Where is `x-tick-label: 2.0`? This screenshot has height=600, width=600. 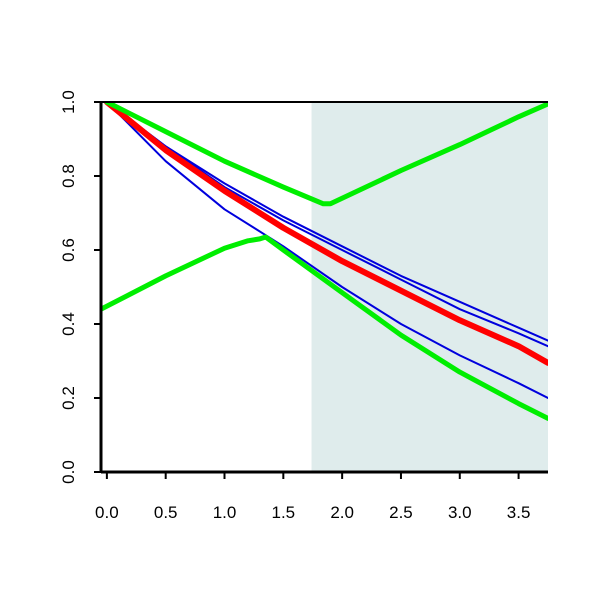
x-tick-label: 2.0 is located at coordinates (342, 512).